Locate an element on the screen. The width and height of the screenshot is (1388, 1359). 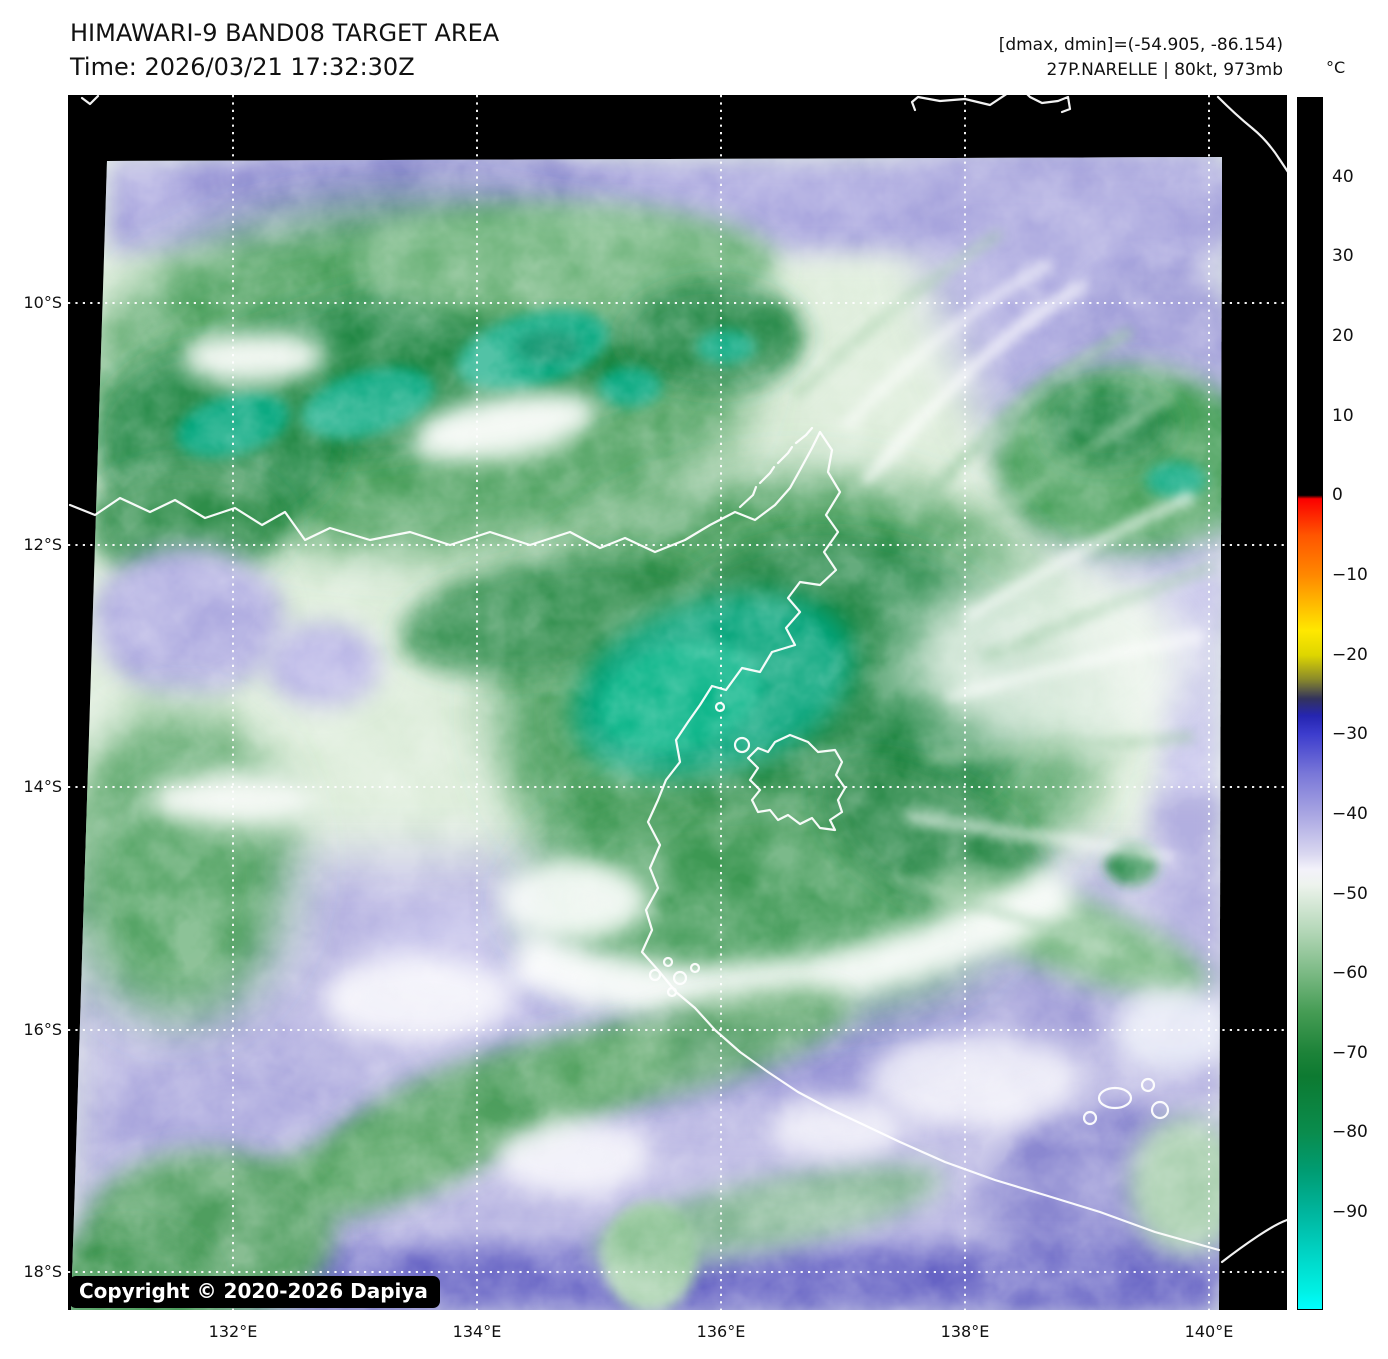
page-title: HIMAWARI-9 BAND08 TARGET AREA is located at coordinates (285, 33).